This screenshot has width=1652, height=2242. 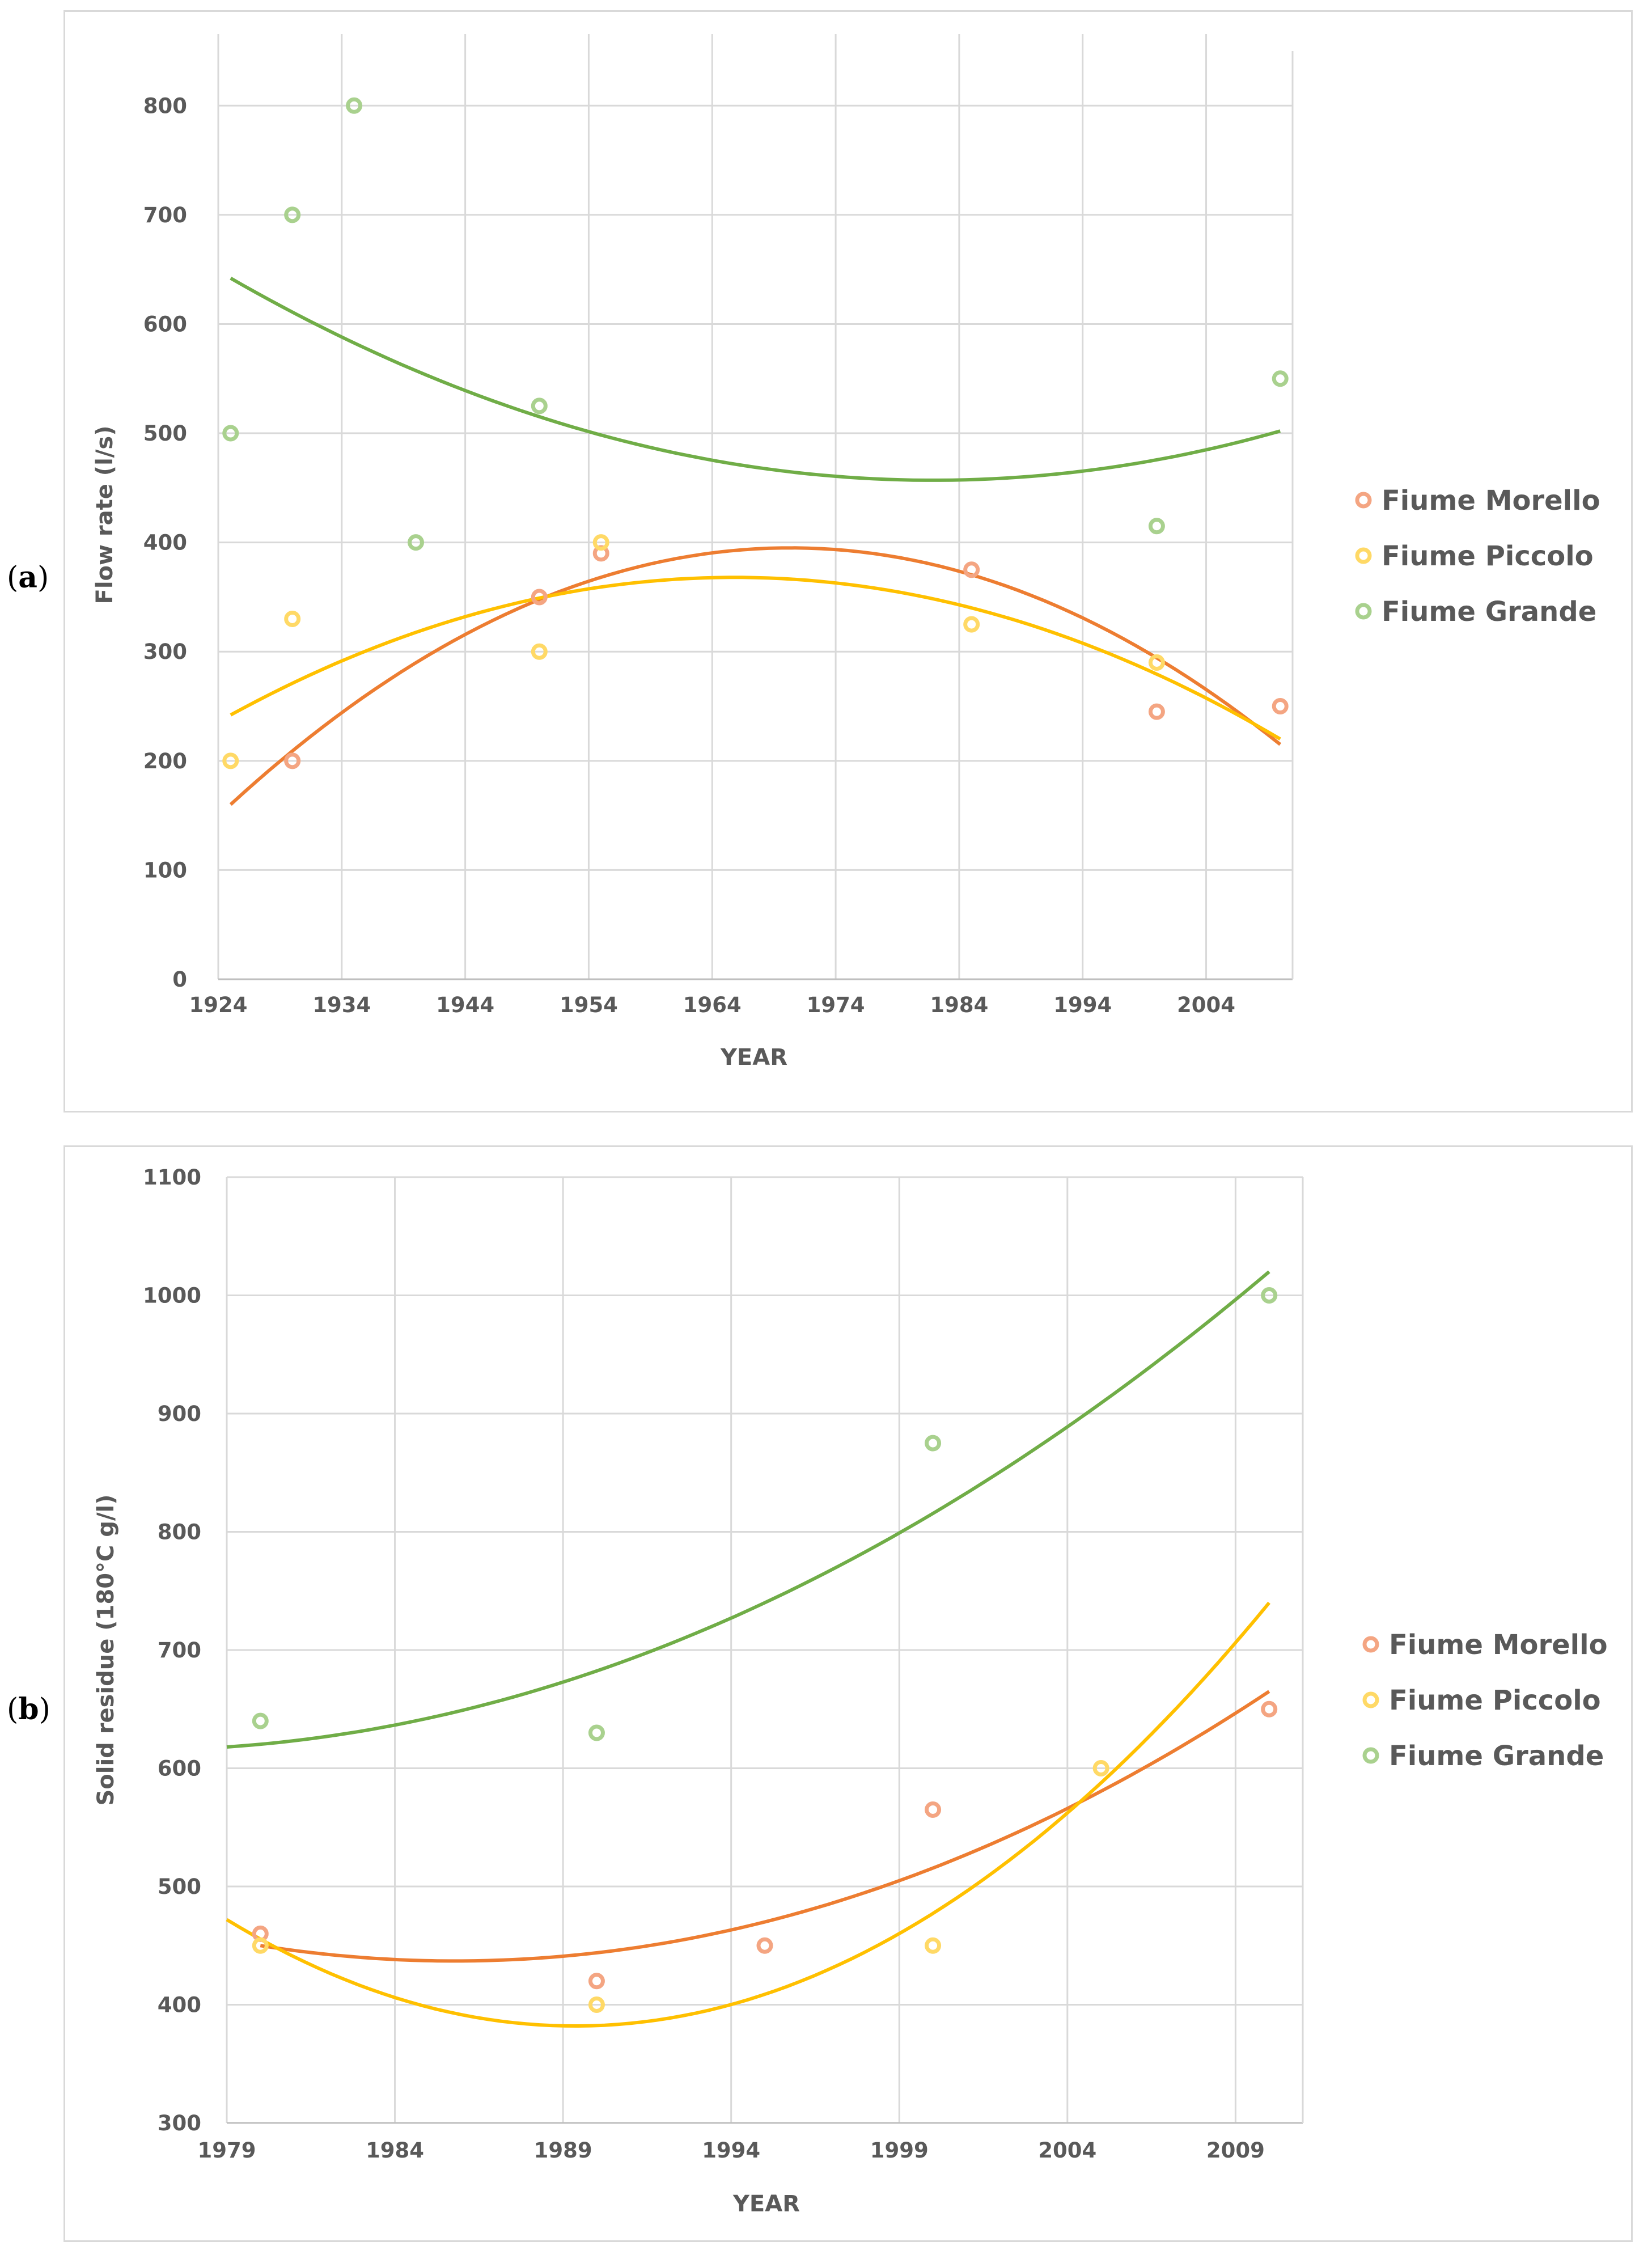 What do you see at coordinates (712, 1005) in the screenshot?
I see `x-tick-label: 1964` at bounding box center [712, 1005].